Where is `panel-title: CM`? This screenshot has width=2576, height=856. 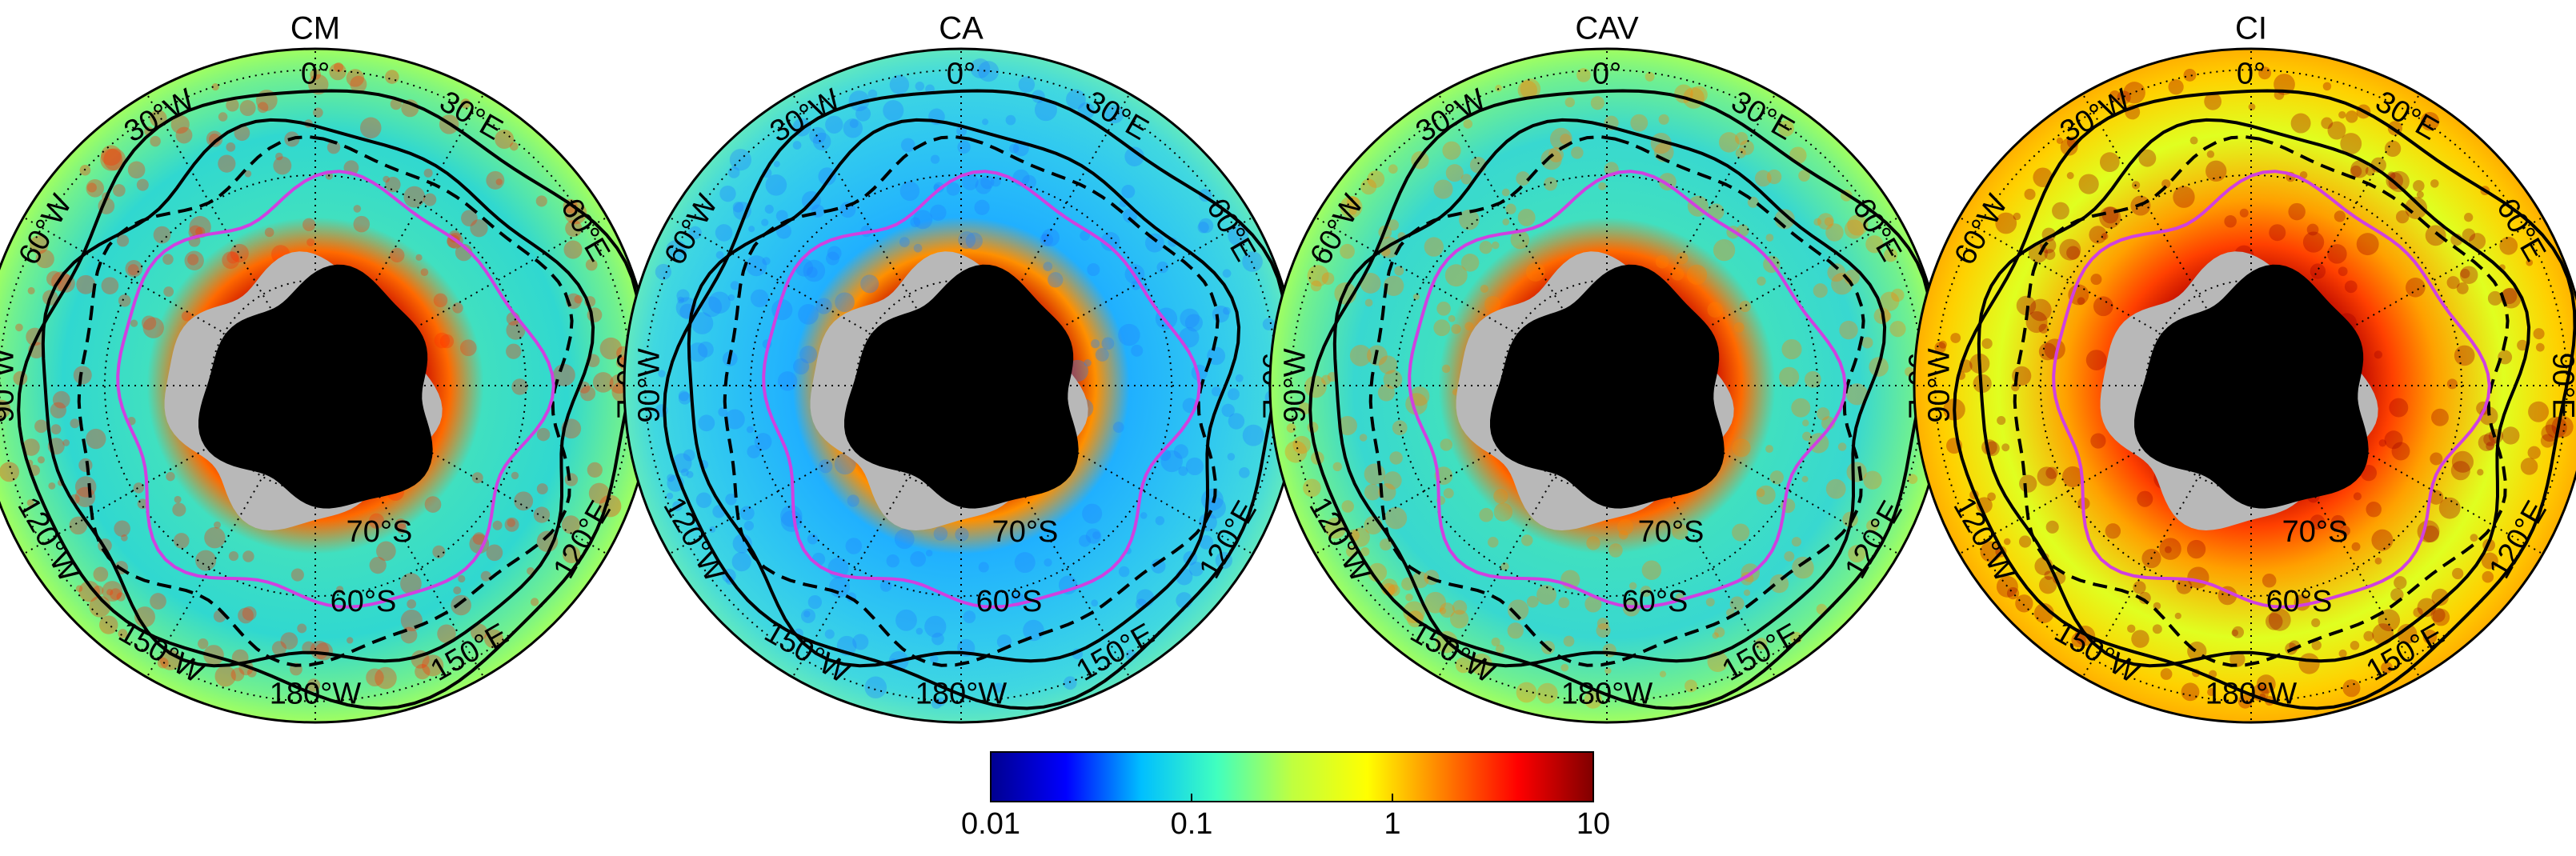
panel-title: CM is located at coordinates (315, 28).